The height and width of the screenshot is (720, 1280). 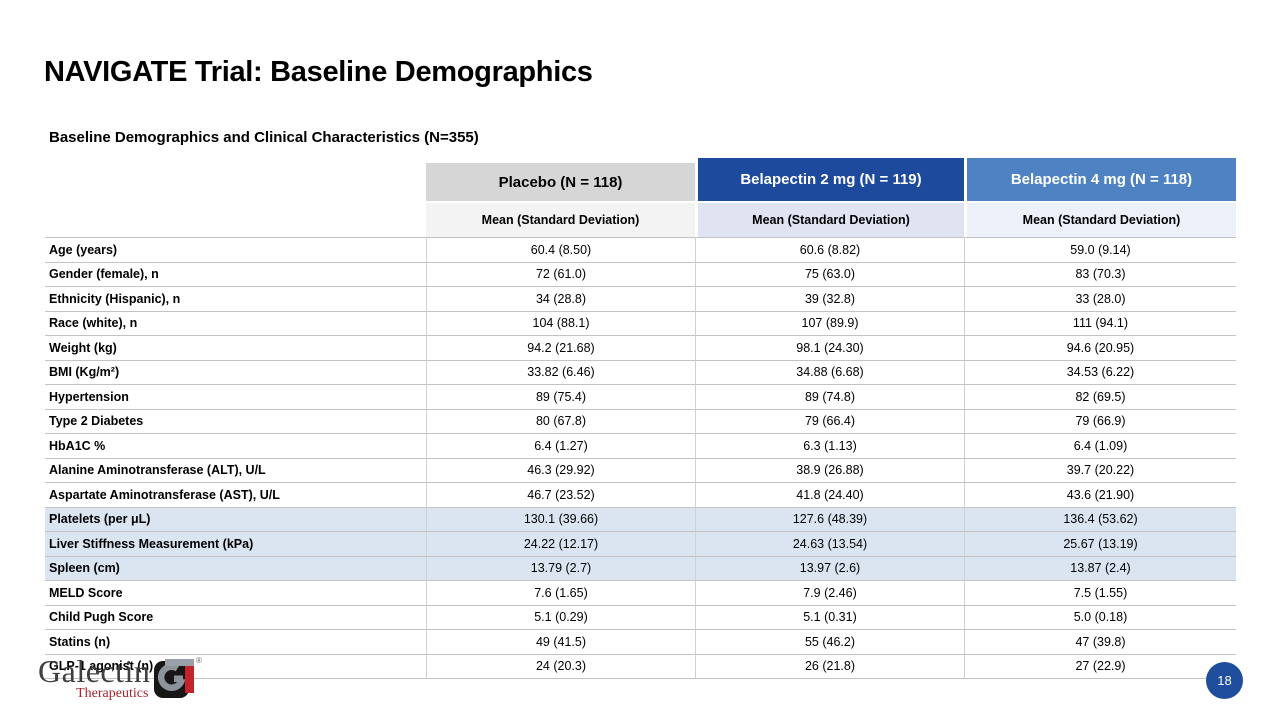 What do you see at coordinates (1100, 616) in the screenshot?
I see `cell-value: 5.0 (0.18)` at bounding box center [1100, 616].